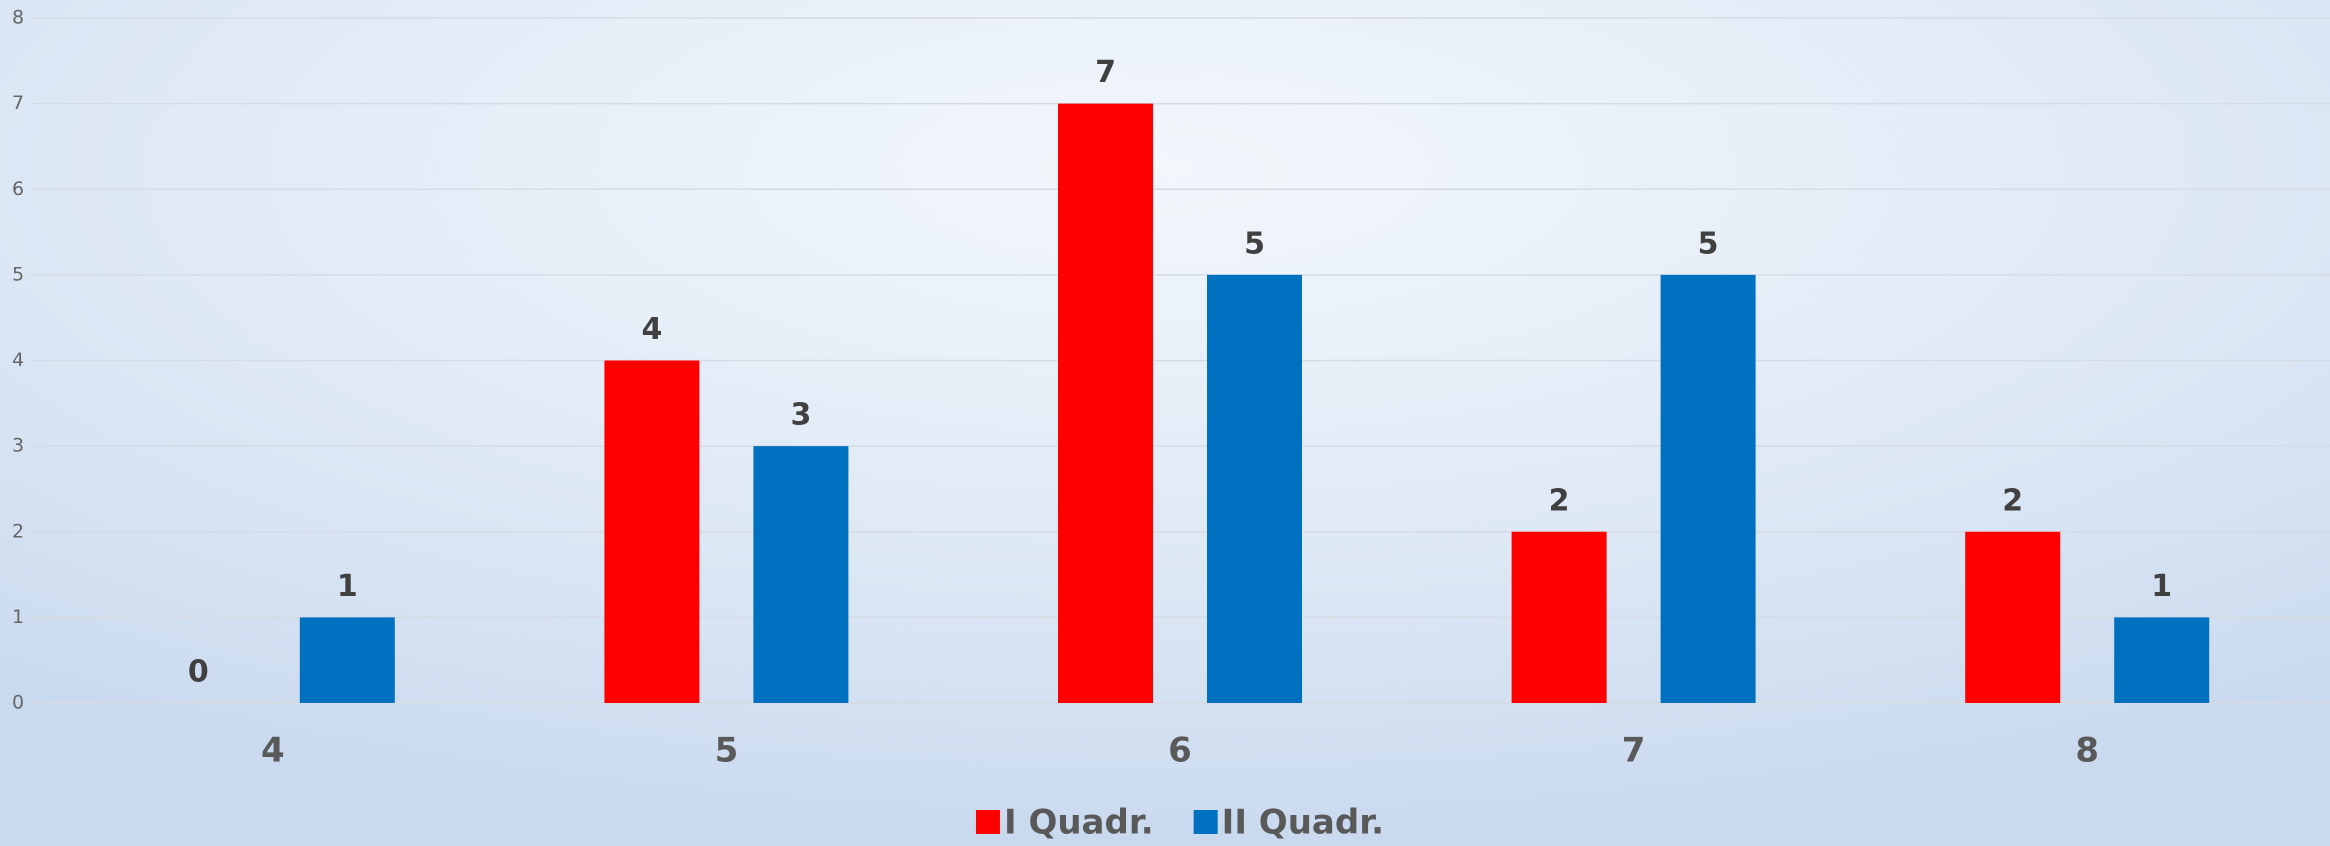  Describe the element at coordinates (2087, 751) in the screenshot. I see `x-tick-label: 8` at that location.